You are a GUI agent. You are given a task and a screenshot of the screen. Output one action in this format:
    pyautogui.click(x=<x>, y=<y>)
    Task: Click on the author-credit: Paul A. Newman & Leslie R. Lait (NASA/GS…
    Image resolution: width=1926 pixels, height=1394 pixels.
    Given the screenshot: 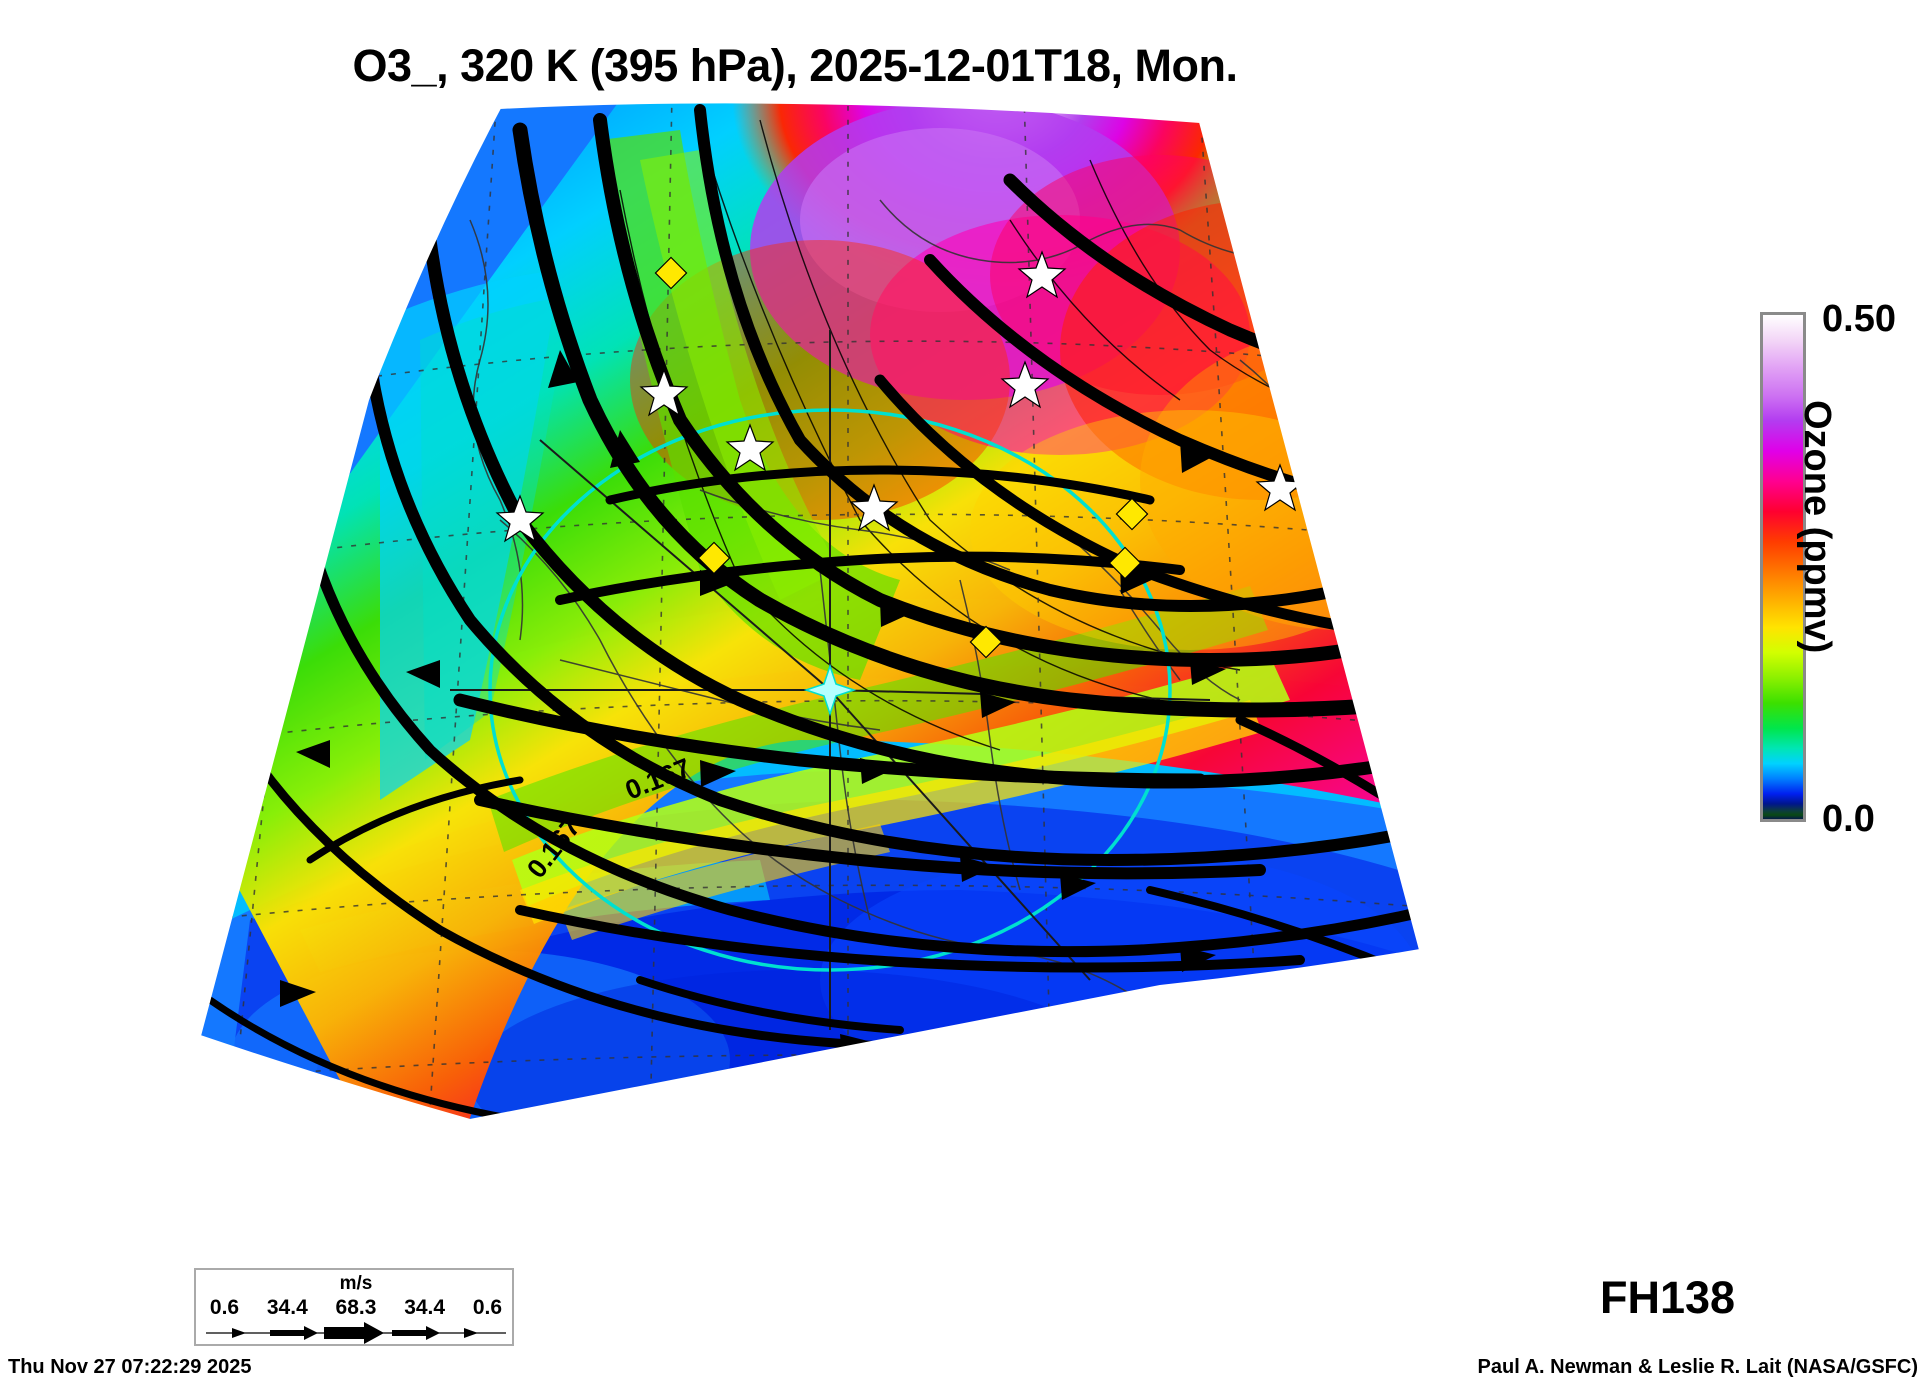 What is the action you would take?
    pyautogui.click(x=1697, y=1367)
    